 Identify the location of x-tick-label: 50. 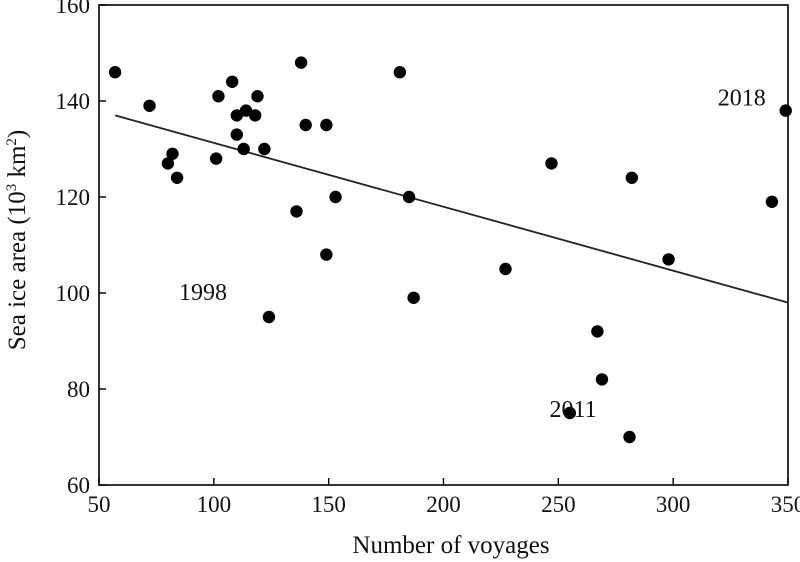
(99, 504).